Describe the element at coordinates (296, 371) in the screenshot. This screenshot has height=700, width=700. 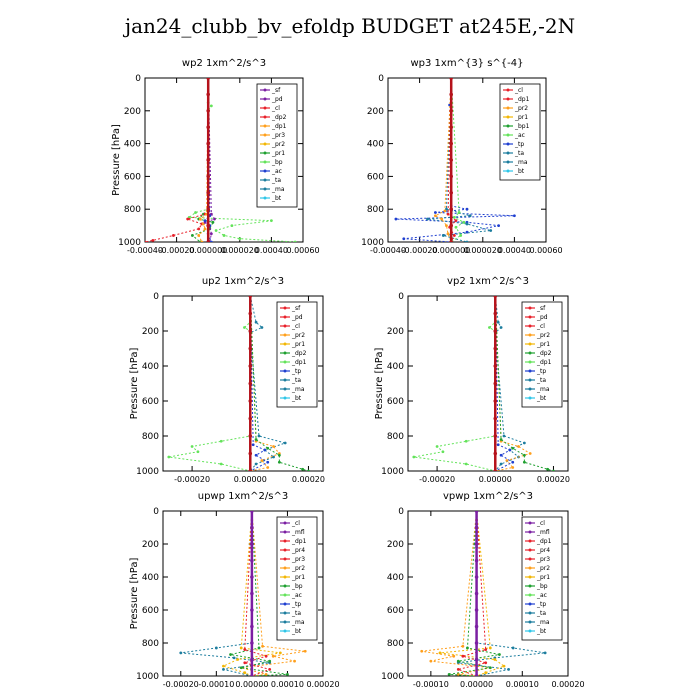
I see `legend-label: _tp` at that location.